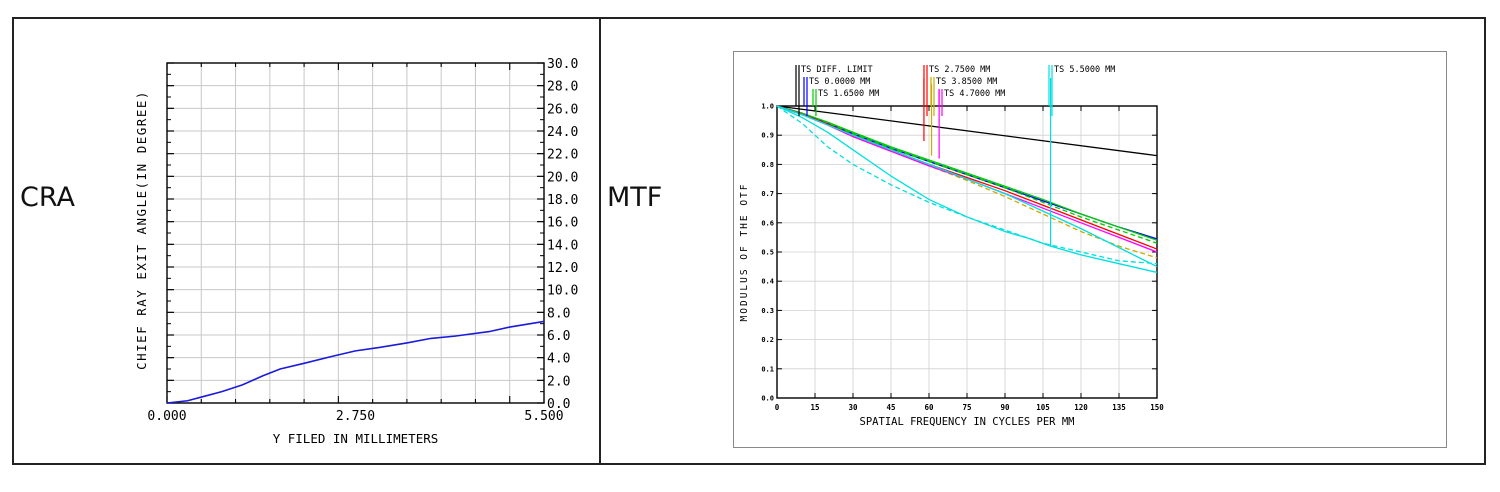 The width and height of the screenshot is (1500, 492). Describe the element at coordinates (635, 197) in the screenshot. I see `mtf-panel-label: MTF` at that location.